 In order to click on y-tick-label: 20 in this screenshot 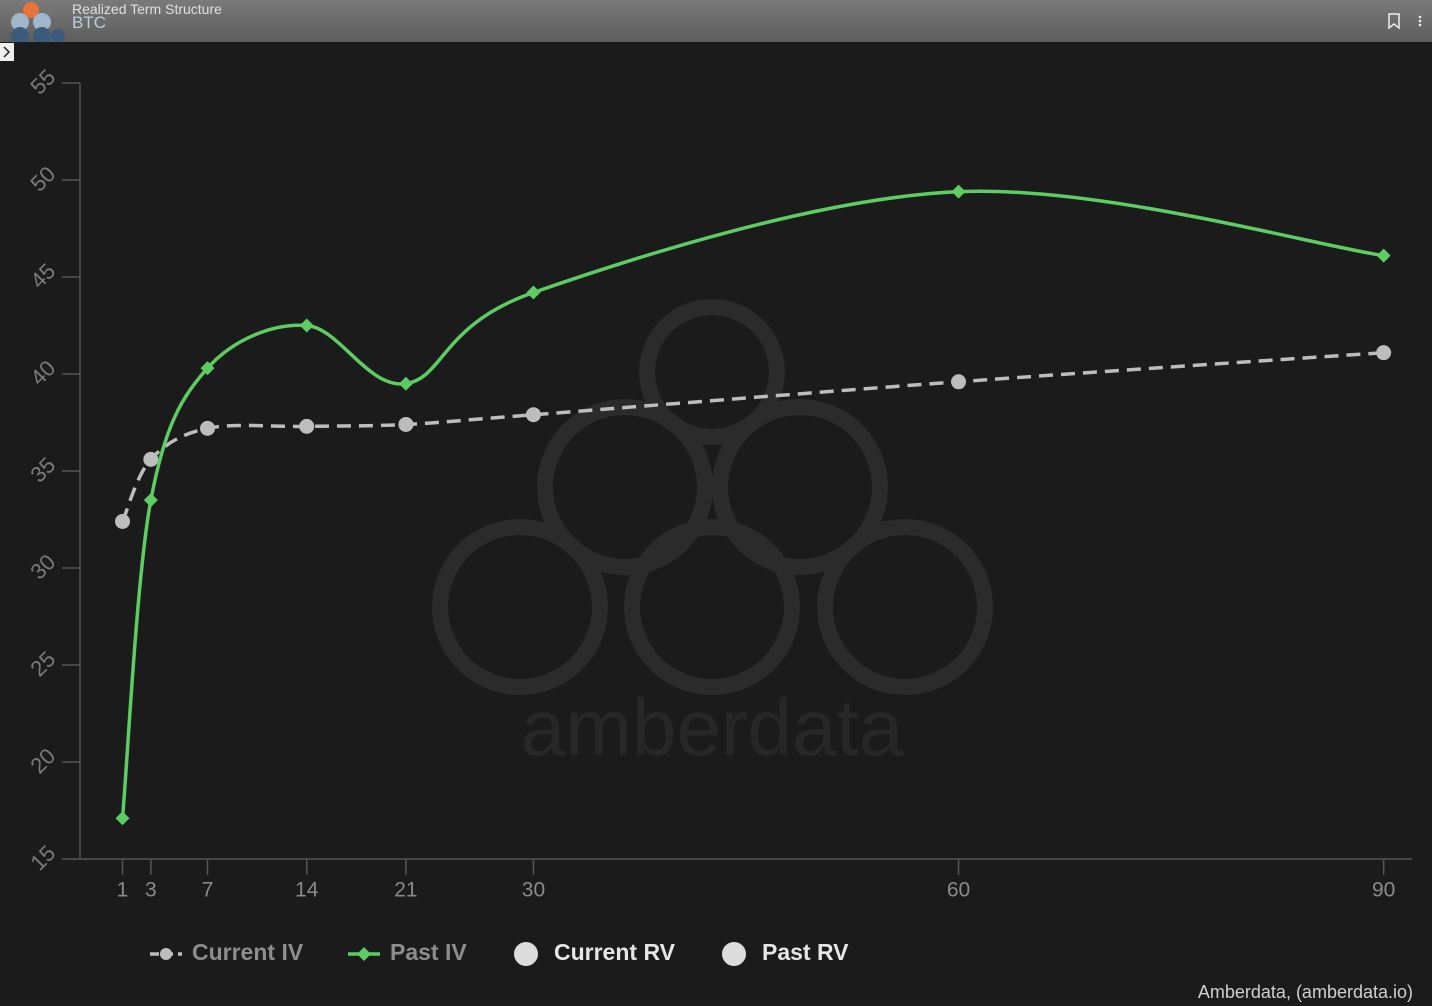, I will do `click(42, 760)`.